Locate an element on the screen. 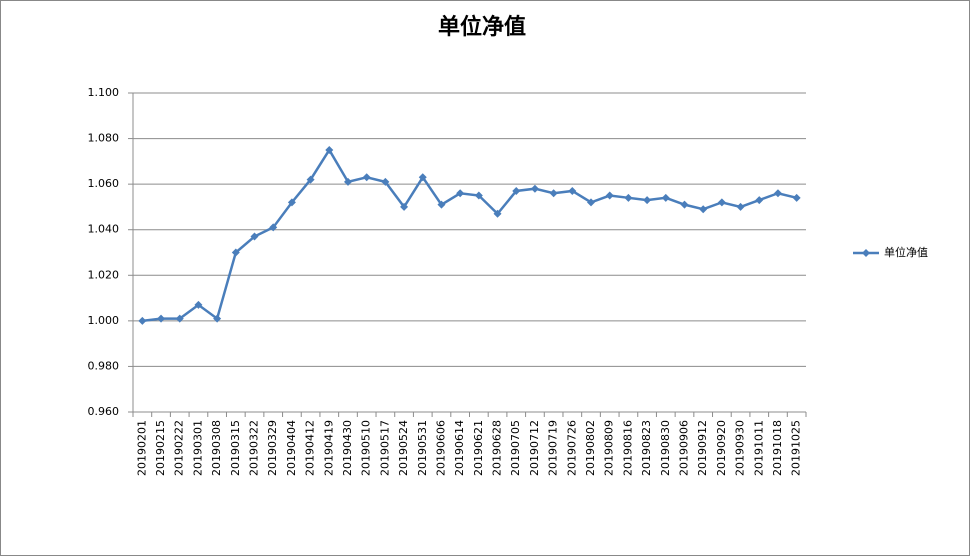 The height and width of the screenshot is (559, 971). y-tick-label: 1.100 is located at coordinates (104, 92).